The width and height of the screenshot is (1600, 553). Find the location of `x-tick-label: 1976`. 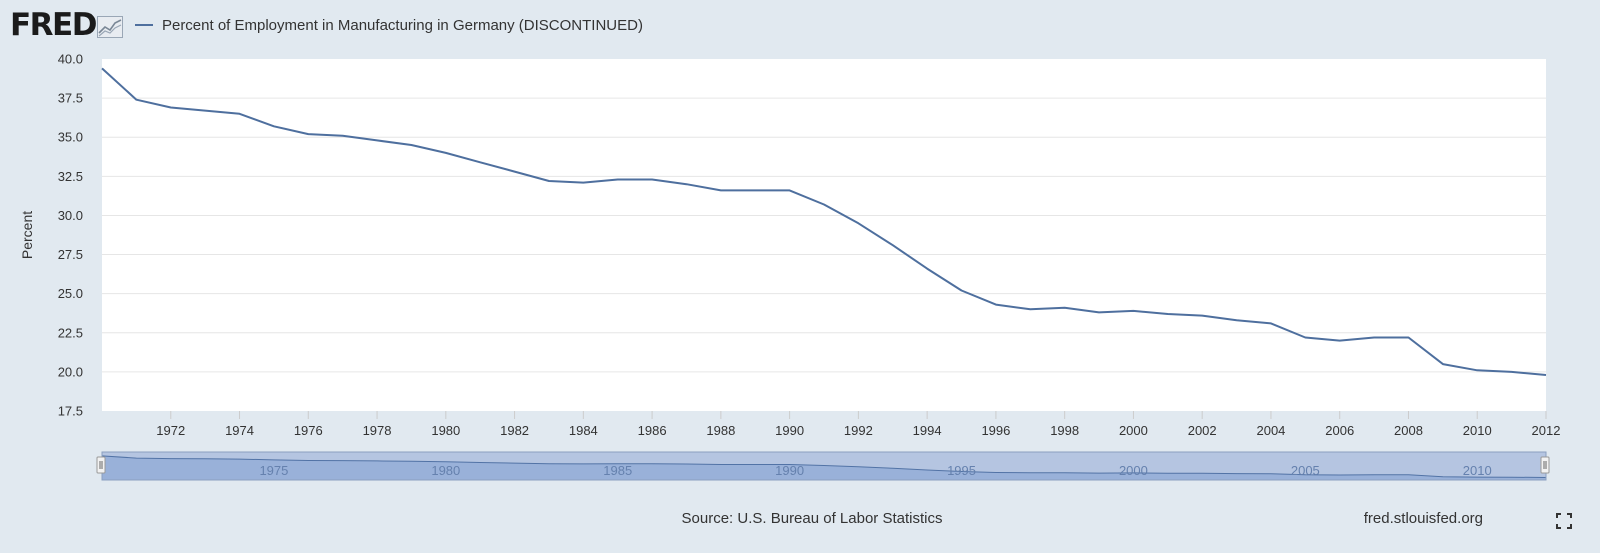

x-tick-label: 1976 is located at coordinates (308, 430).